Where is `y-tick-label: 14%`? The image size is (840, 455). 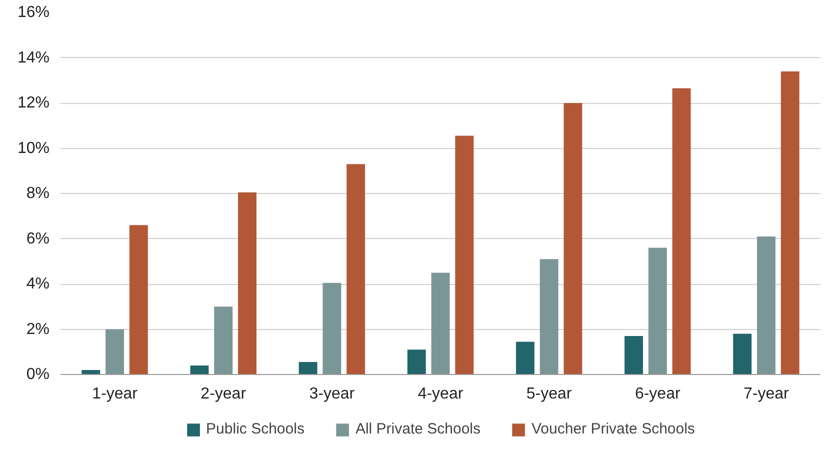
y-tick-label: 14% is located at coordinates (33, 57).